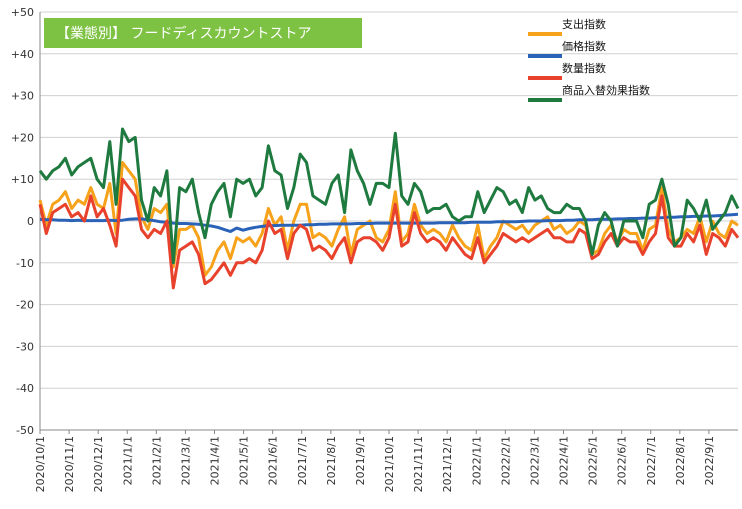 This screenshot has width=742, height=509. What do you see at coordinates (22, 221) in the screenshot?
I see `y-axis-ticks: +50 +40 +30 +20 +10 0 -10 -20 -30 -40 -50` at bounding box center [22, 221].